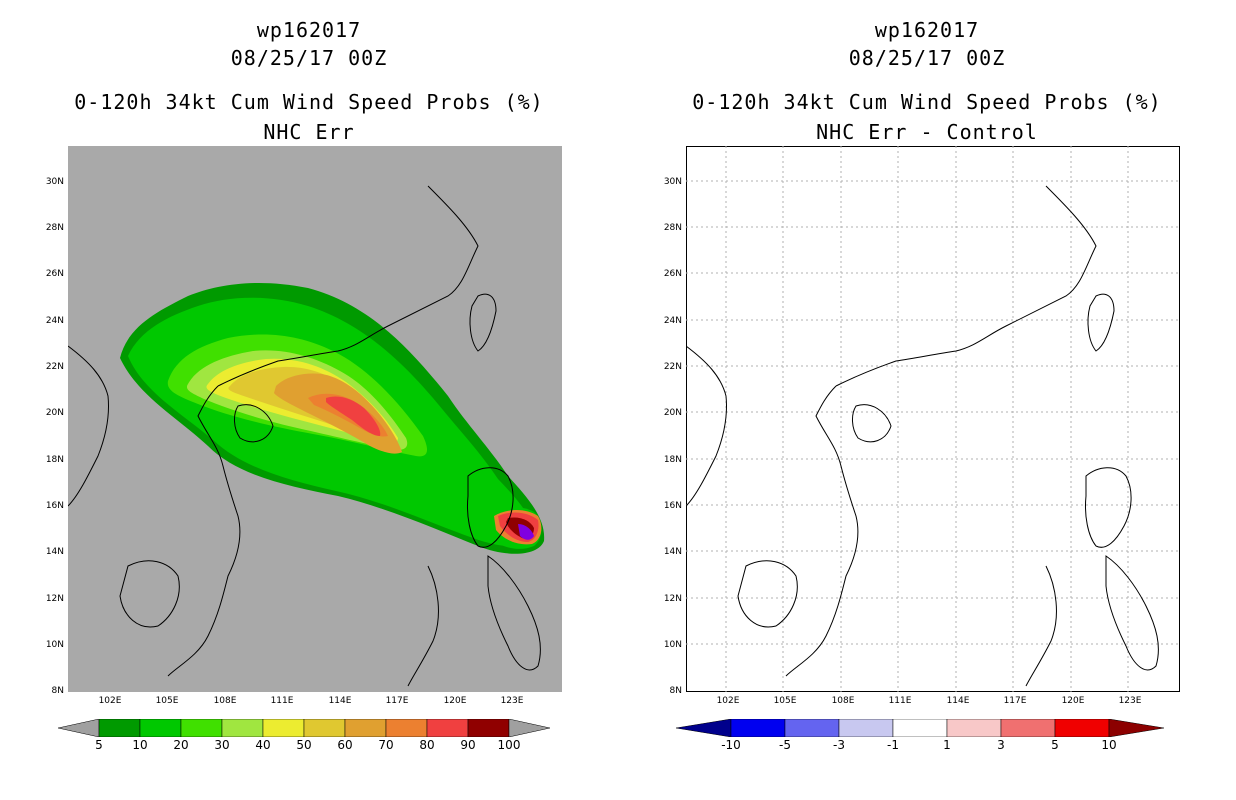  Describe the element at coordinates (110, 701) in the screenshot. I see `left-lon-102e: 102E` at that location.